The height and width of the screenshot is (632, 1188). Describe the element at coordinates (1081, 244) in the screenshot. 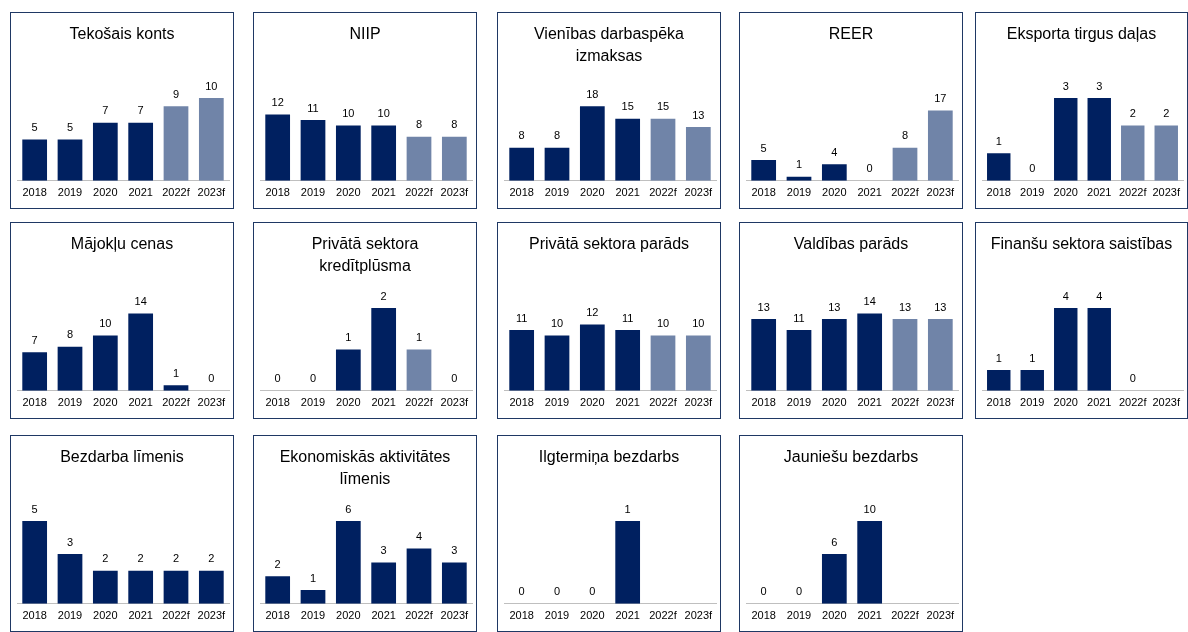

I see `chart-title: Finanšu sektora saistības` at that location.